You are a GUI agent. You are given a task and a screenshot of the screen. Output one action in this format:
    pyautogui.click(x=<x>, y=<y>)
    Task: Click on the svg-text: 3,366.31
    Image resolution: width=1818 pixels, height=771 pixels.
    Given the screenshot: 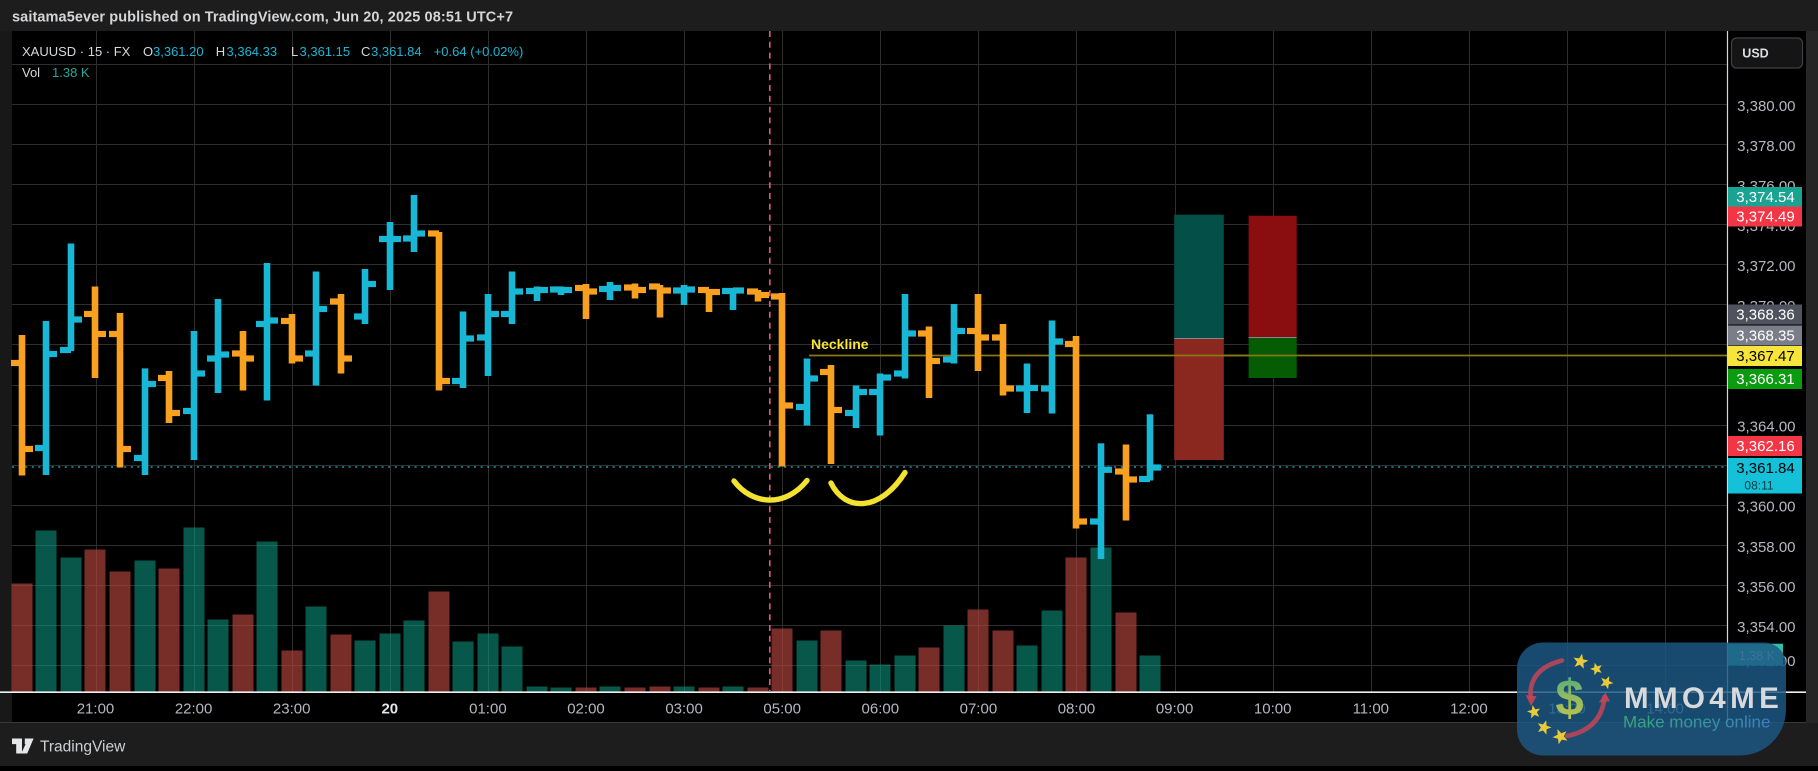 What is the action you would take?
    pyautogui.click(x=1765, y=379)
    